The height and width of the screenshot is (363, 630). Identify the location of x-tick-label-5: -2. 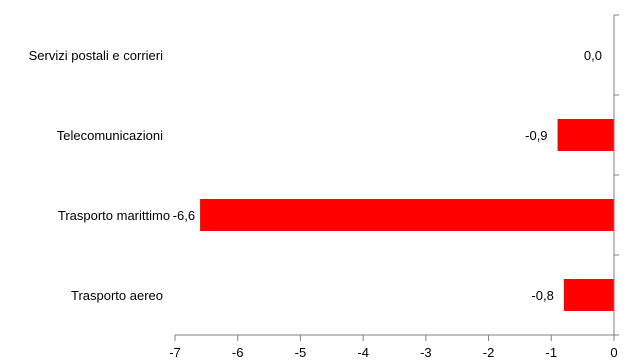
(489, 352).